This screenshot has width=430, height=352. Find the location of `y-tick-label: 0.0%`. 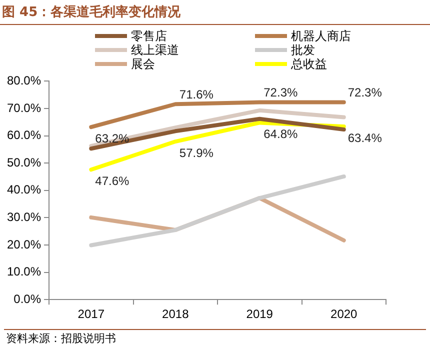

y-tick-label: 0.0% is located at coordinates (28, 299).